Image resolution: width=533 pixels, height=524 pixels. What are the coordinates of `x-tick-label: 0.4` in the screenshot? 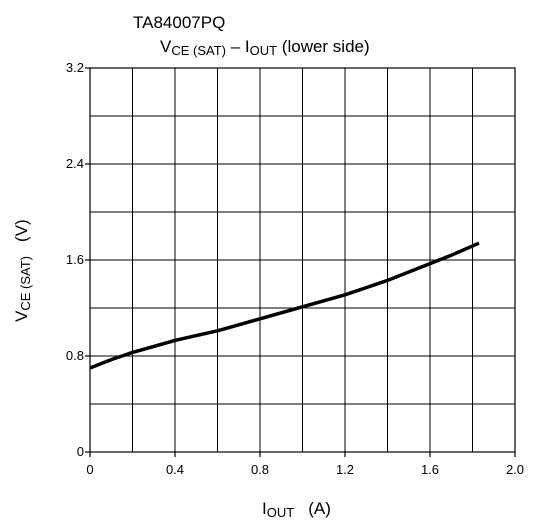 It's located at (175, 469).